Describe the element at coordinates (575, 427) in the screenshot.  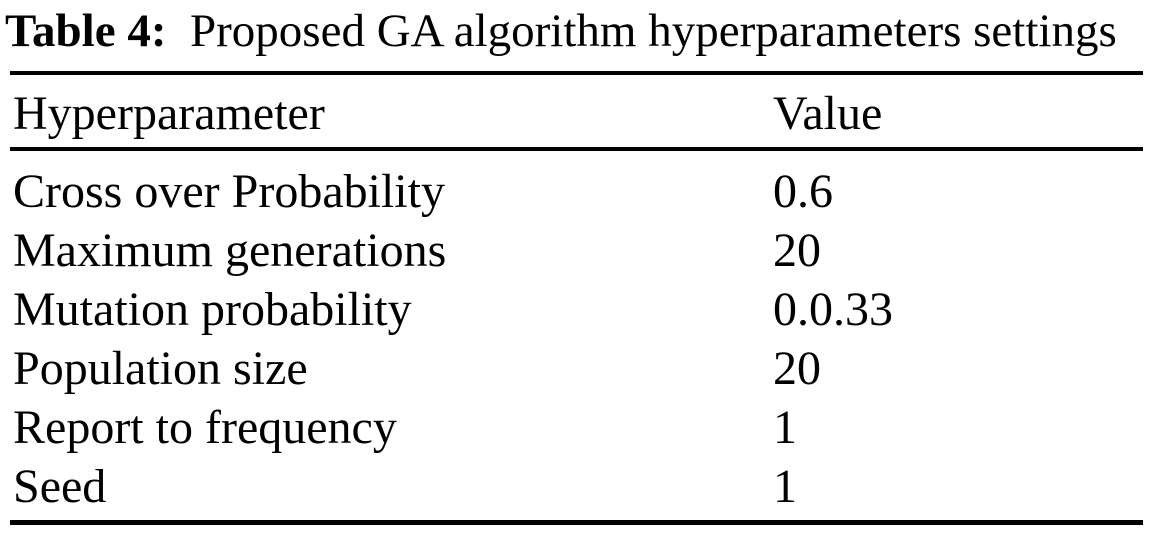
I see `table-row: Report to frequency 1` at that location.